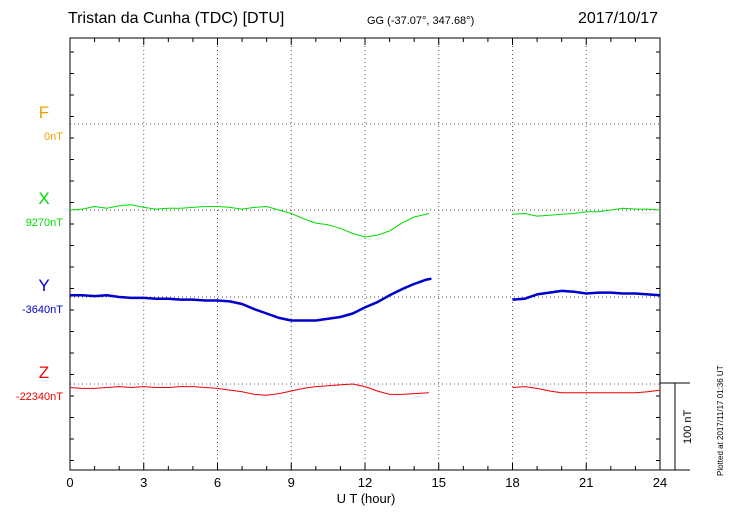  What do you see at coordinates (720, 420) in the screenshot?
I see `plotted-timestamp: Plotted at 2017/11/17 01:36 UT` at bounding box center [720, 420].